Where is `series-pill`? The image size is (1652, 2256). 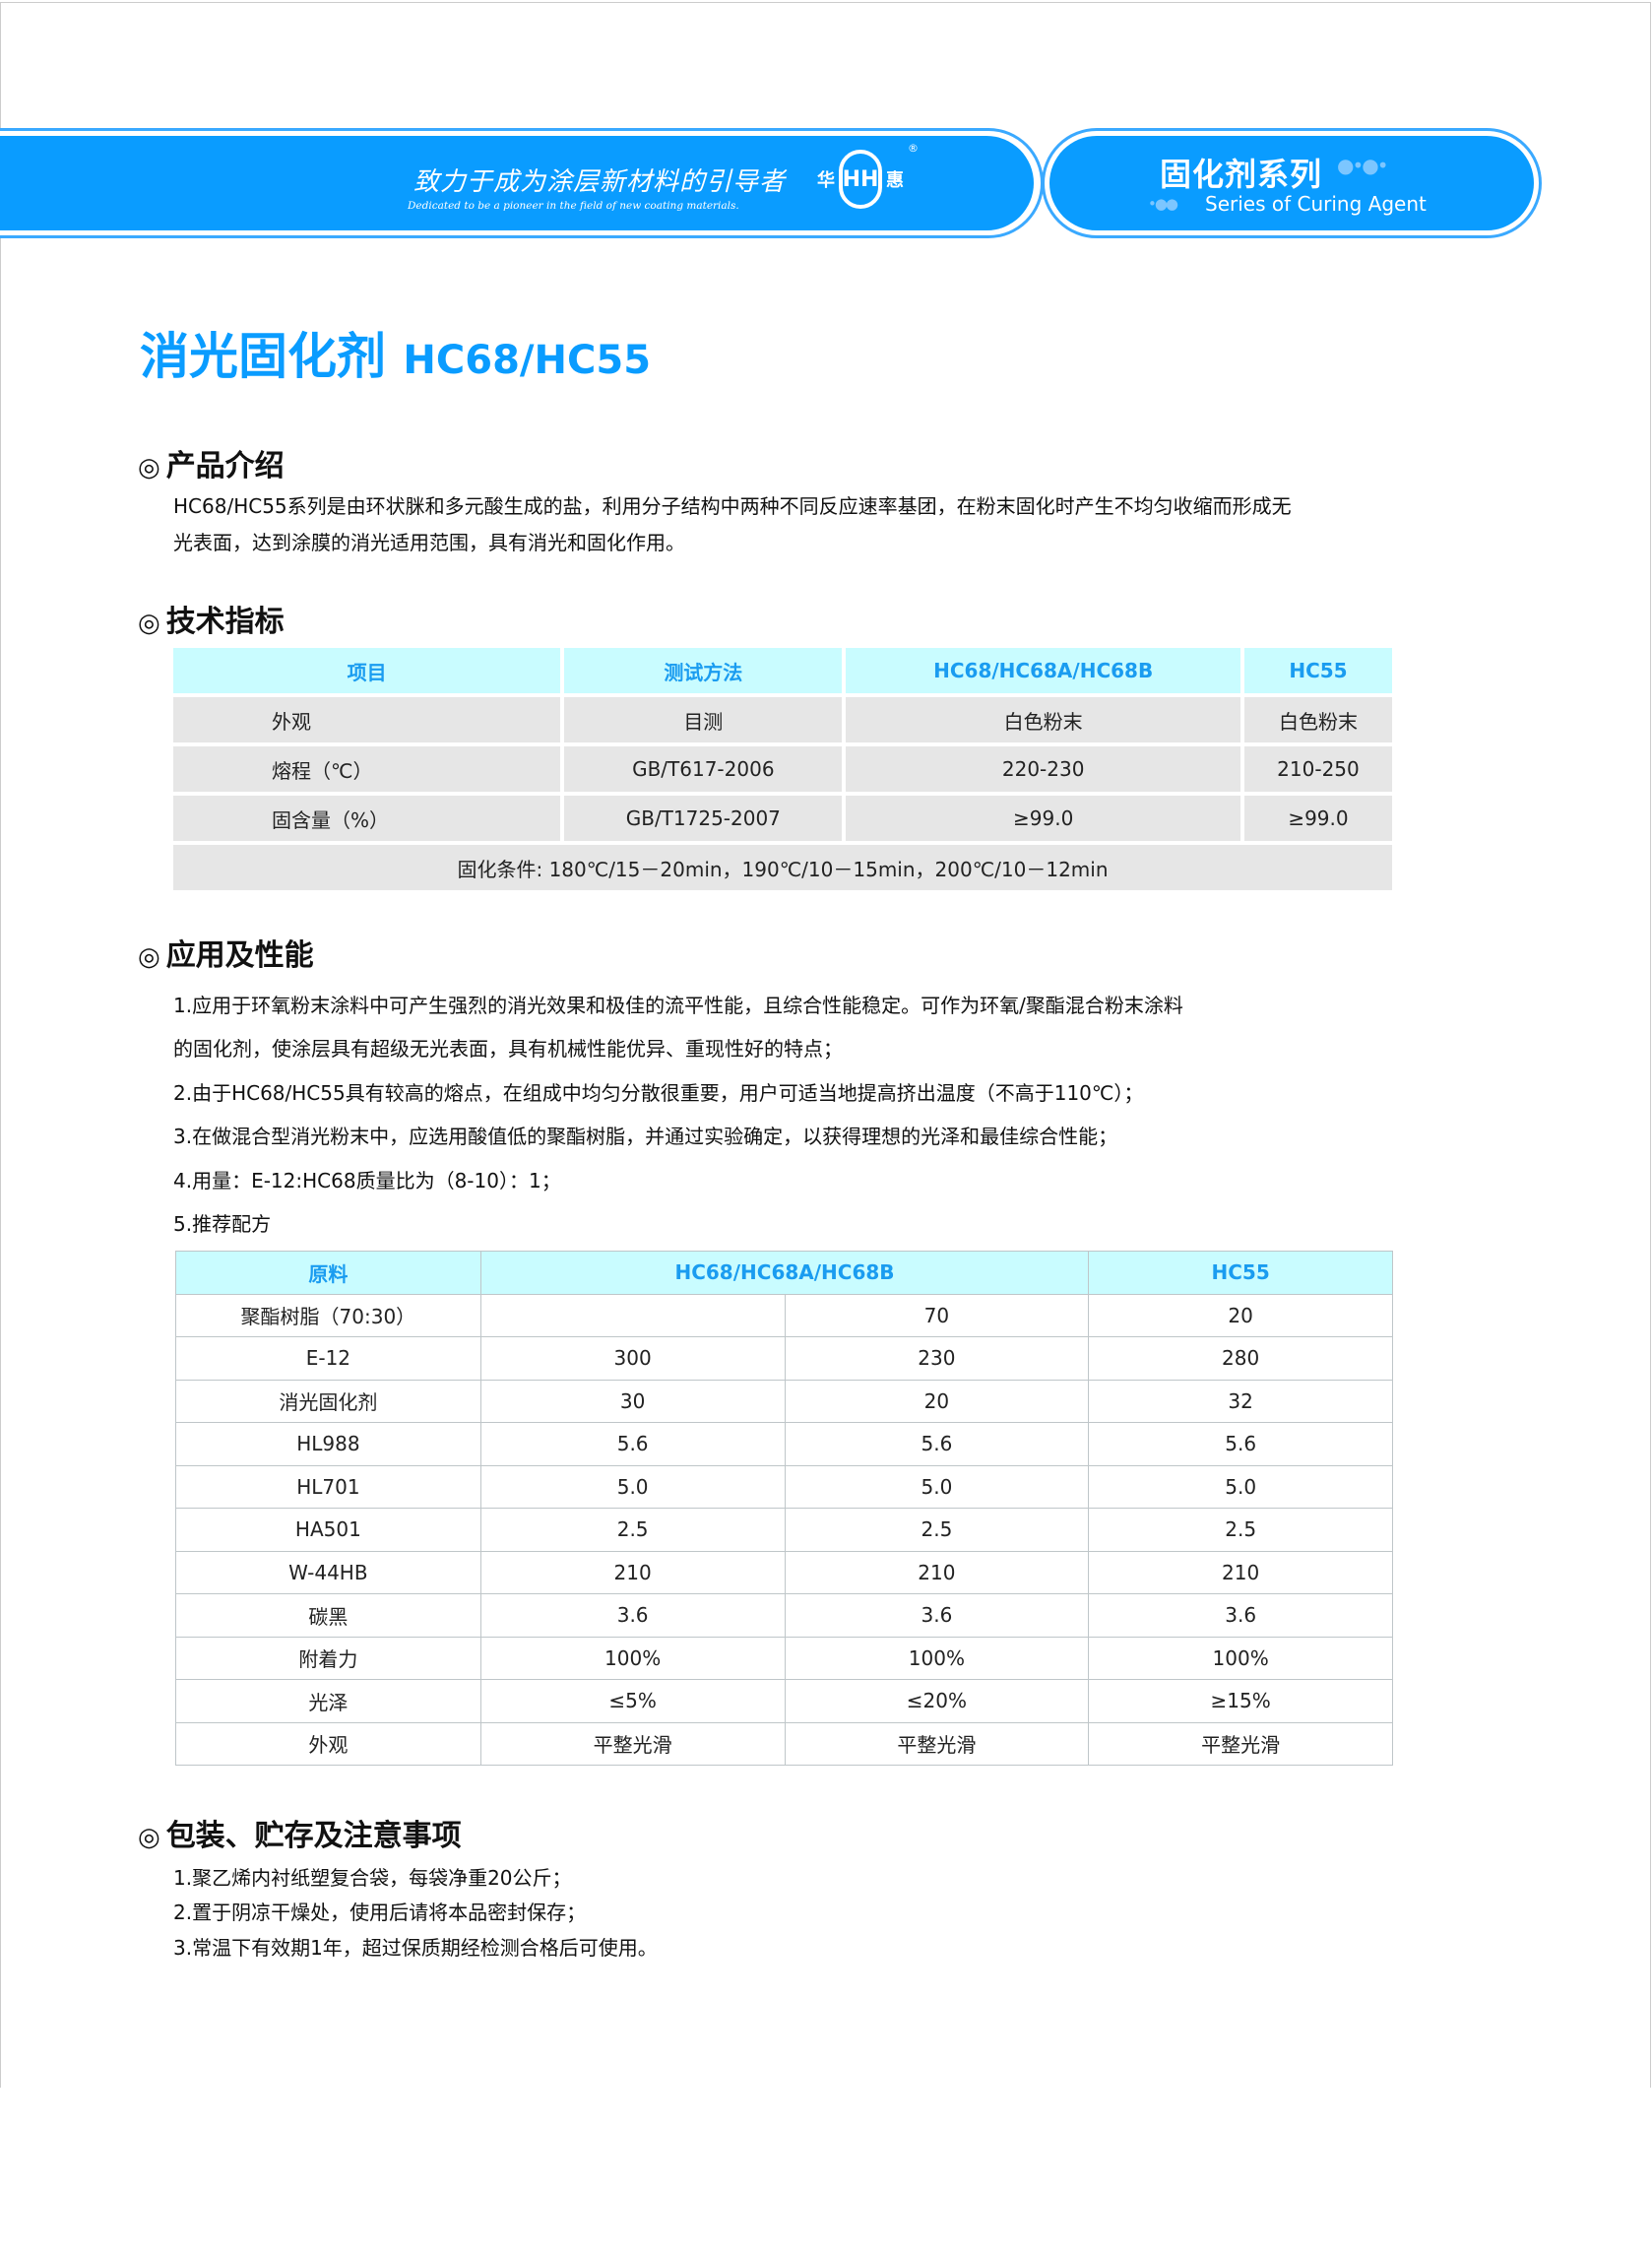 series-pill is located at coordinates (1291, 183).